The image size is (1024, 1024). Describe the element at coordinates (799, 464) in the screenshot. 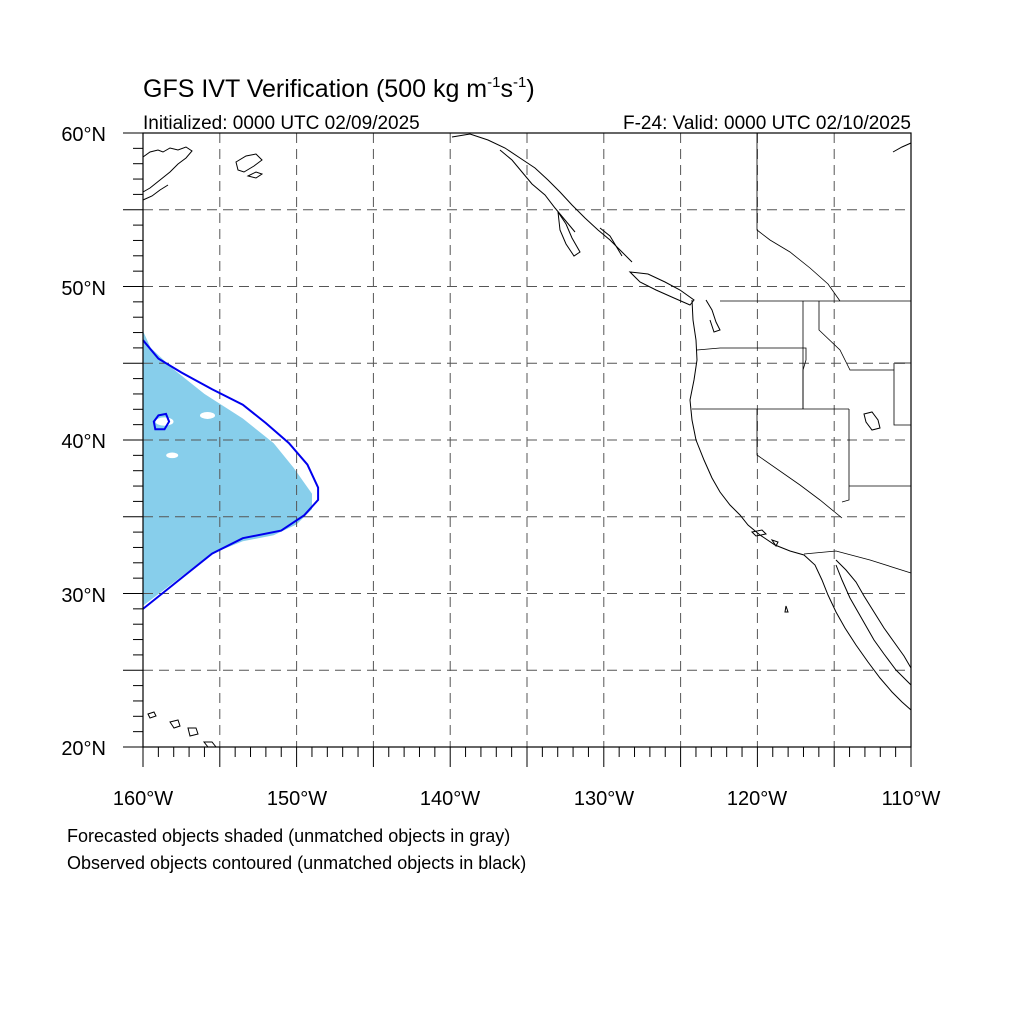

I see `california-nevada-border` at that location.